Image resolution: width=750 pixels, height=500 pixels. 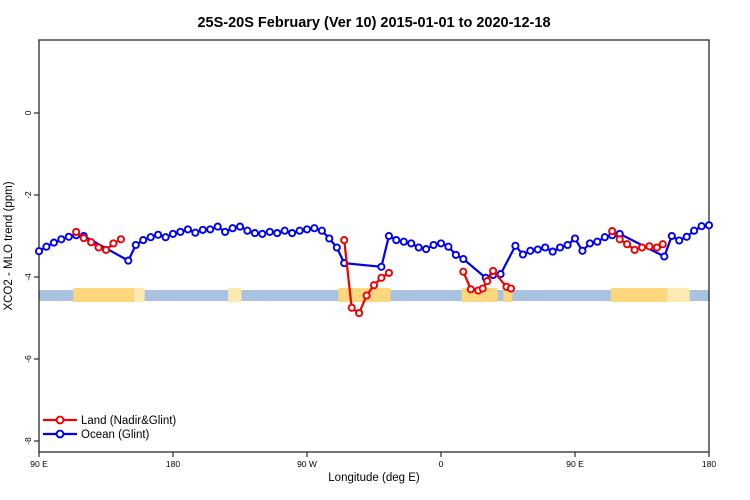 What do you see at coordinates (28, 112) in the screenshot?
I see `y-tick-label: 0` at bounding box center [28, 112].